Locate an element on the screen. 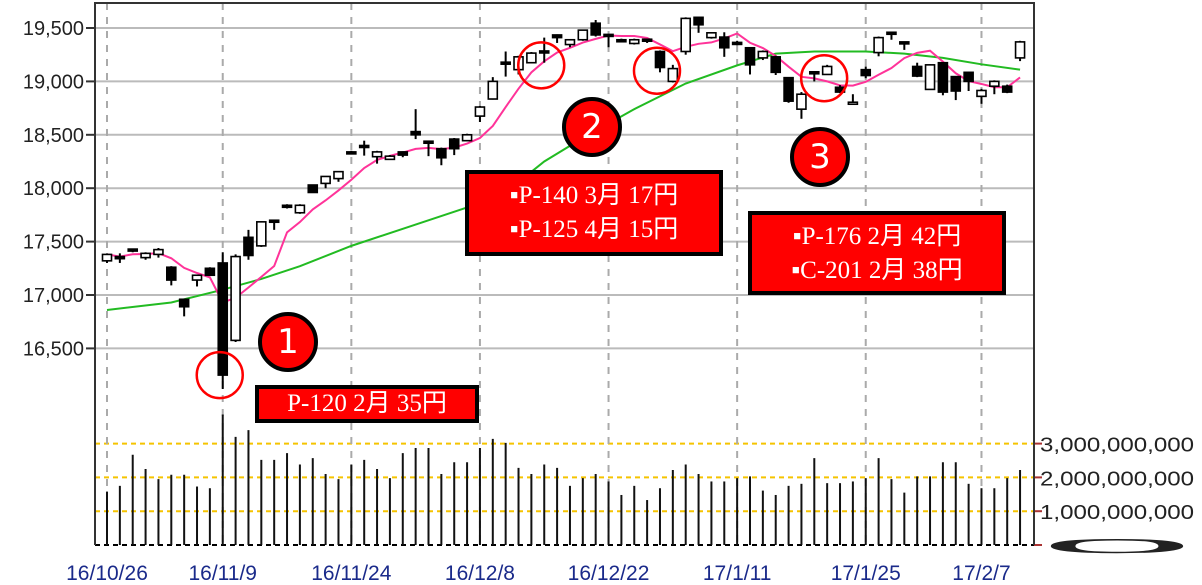 The width and height of the screenshot is (1202, 585). price-tick-label: 17,500 is located at coordinates (53, 243).